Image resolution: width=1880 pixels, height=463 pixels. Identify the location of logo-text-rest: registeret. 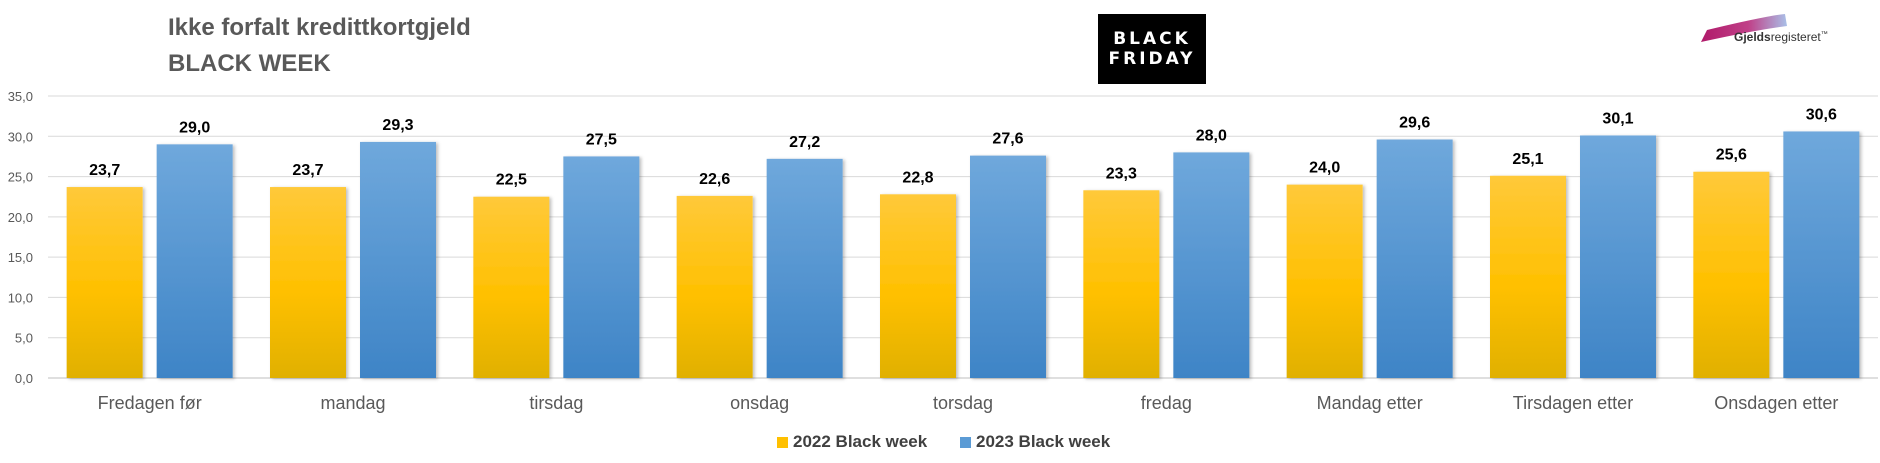
(1795, 37).